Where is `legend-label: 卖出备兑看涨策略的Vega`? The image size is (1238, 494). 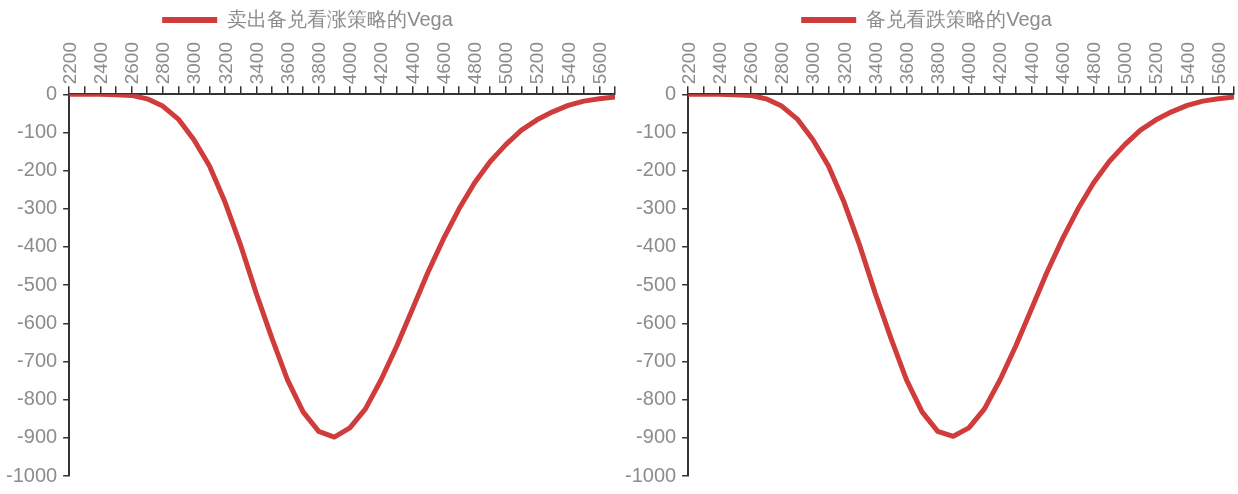 legend-label: 卖出备兑看涨策略的Vega is located at coordinates (340, 18).